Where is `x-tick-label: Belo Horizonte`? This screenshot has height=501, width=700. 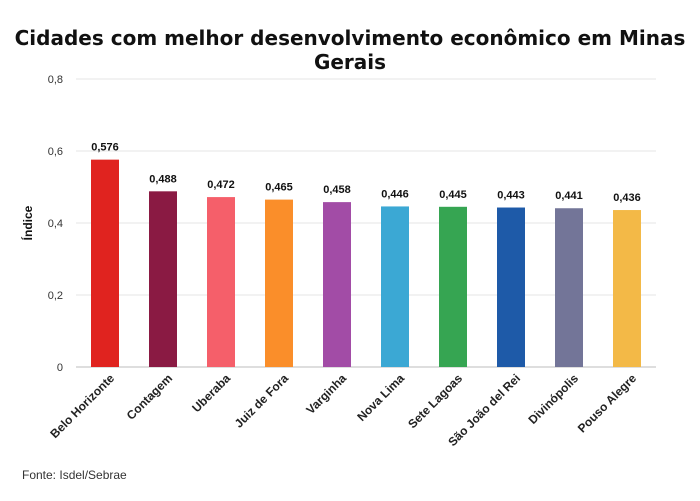 x-tick-label: Belo Horizonte is located at coordinates (82, 406).